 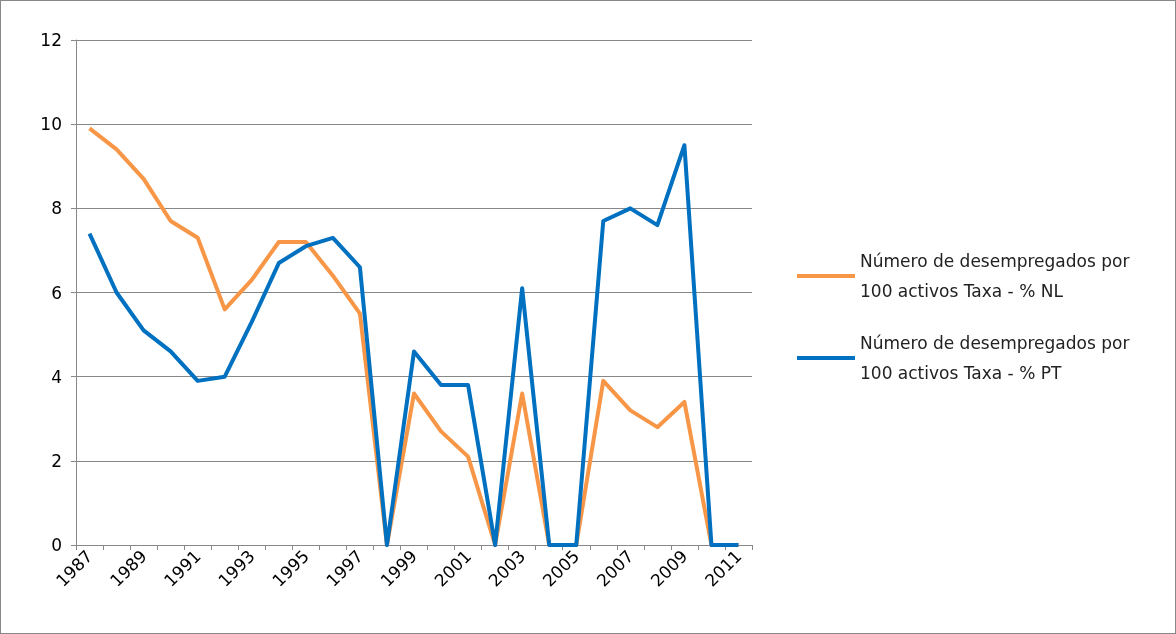 What do you see at coordinates (56, 460) in the screenshot?
I see `y-tick-label: 2` at bounding box center [56, 460].